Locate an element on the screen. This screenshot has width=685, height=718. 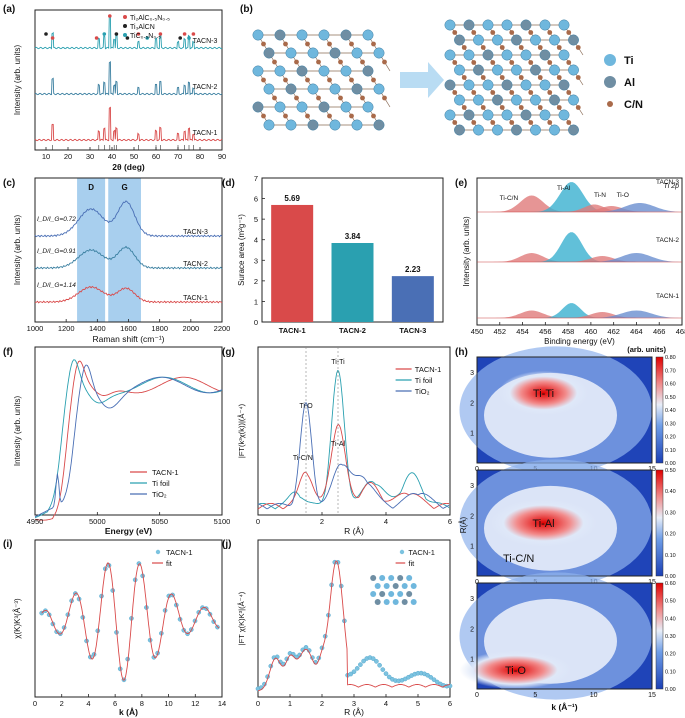
panel-label-f: (f) is located at coordinates (8, 352).